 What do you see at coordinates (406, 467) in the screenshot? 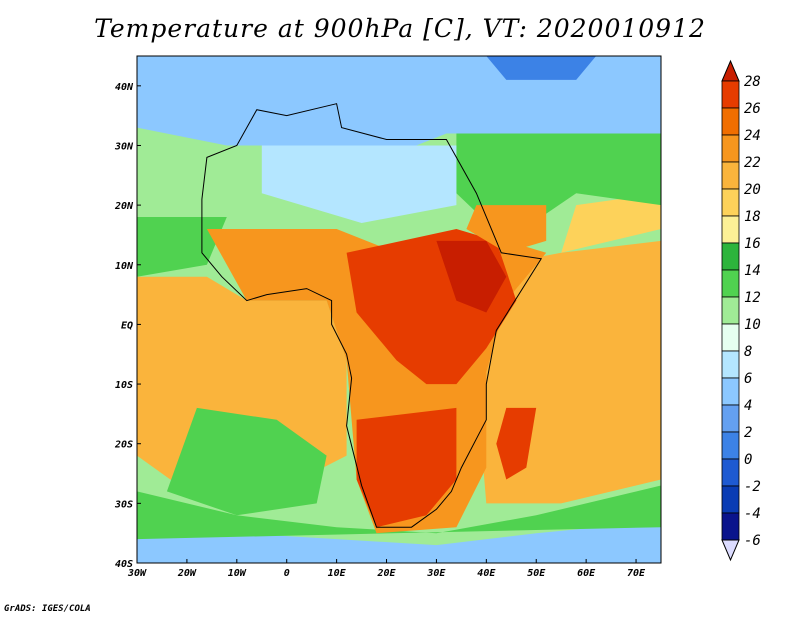
I see `region-south-red` at bounding box center [406, 467].